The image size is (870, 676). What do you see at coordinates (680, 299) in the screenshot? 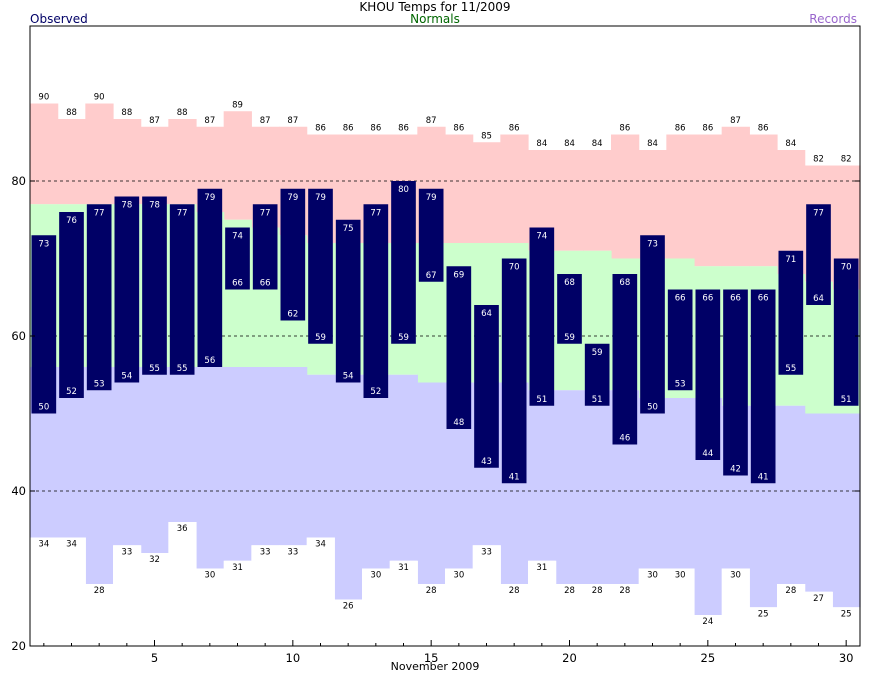
I see `observed-high-label-day-24: 66` at bounding box center [680, 299].